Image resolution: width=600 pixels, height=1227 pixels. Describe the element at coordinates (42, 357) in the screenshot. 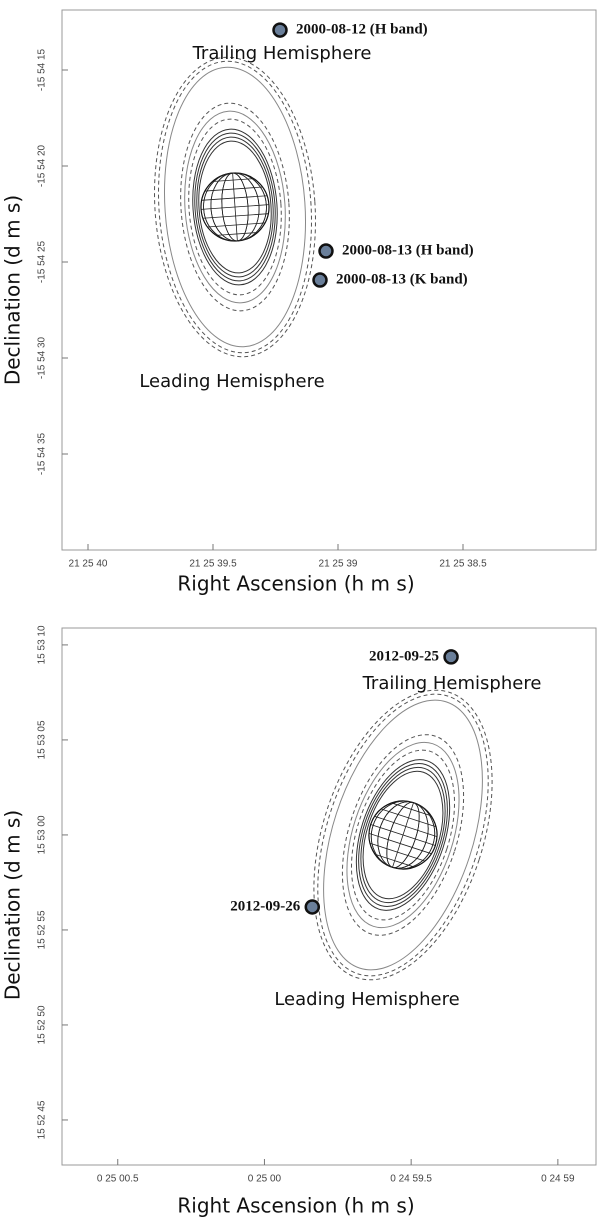

I see `y-tick-label: -15 54 30` at that location.